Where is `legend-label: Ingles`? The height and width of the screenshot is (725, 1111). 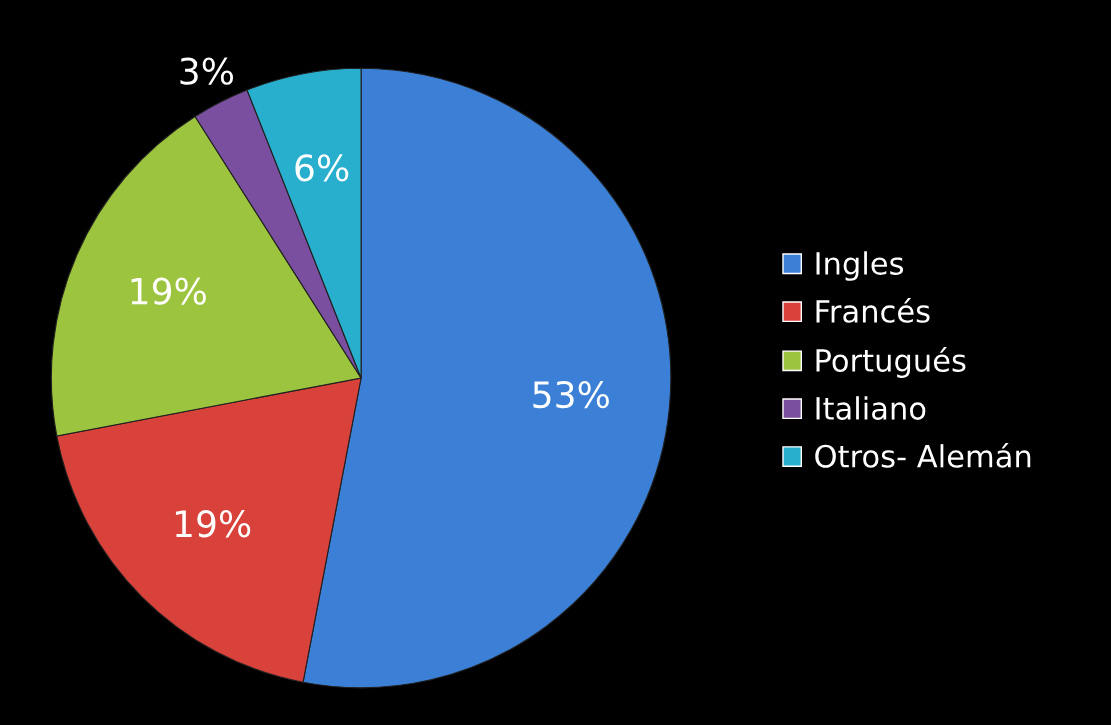 legend-label: Ingles is located at coordinates (860, 266).